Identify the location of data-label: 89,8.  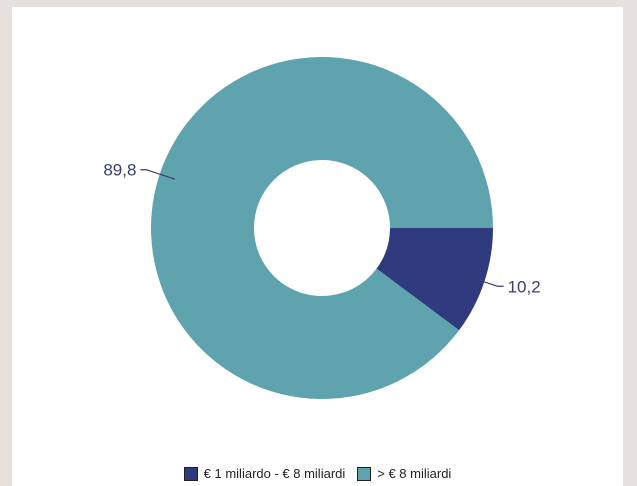
(119, 170).